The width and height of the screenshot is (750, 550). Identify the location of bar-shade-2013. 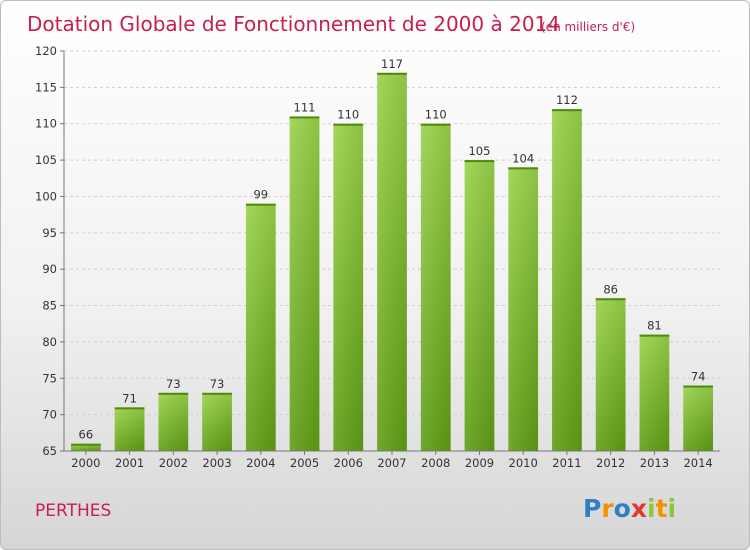
(654, 392).